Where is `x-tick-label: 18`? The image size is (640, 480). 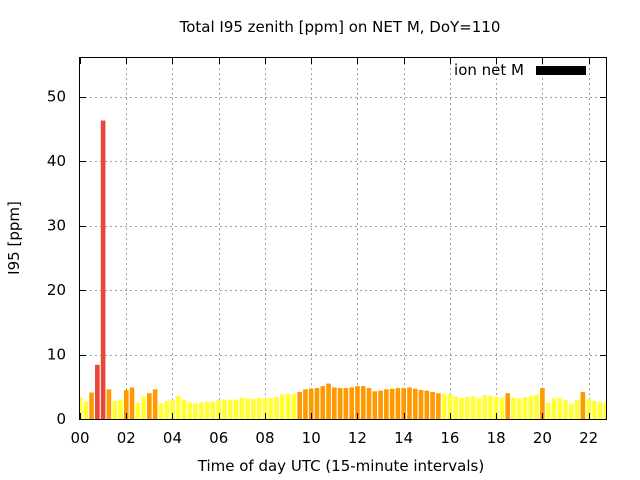 x-tick-label: 18 is located at coordinates (496, 438).